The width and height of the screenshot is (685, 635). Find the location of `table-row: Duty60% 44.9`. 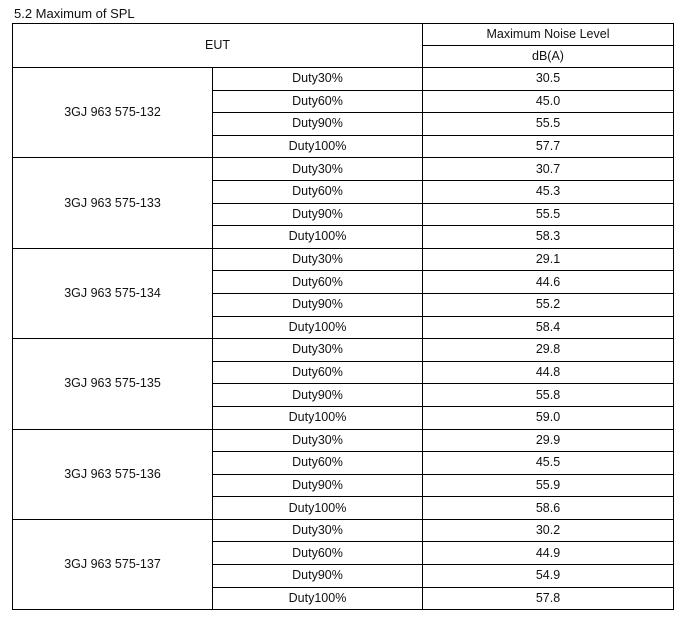

table-row: Duty60% 44.9 is located at coordinates (343, 553).